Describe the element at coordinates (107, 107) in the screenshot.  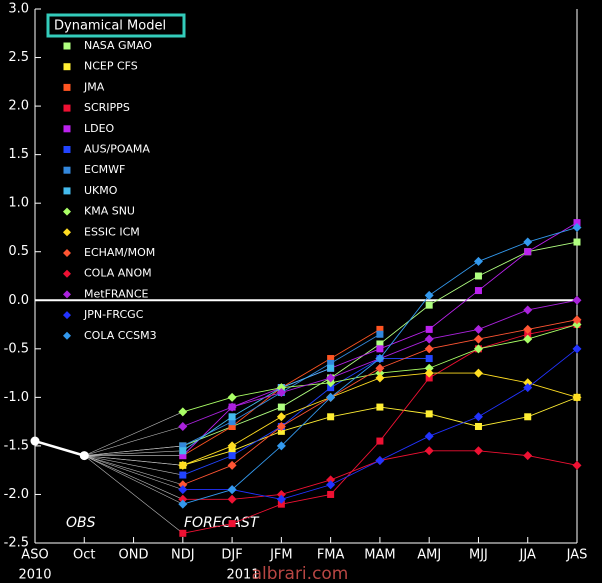
I see `legend-label: SCRIPPS` at that location.